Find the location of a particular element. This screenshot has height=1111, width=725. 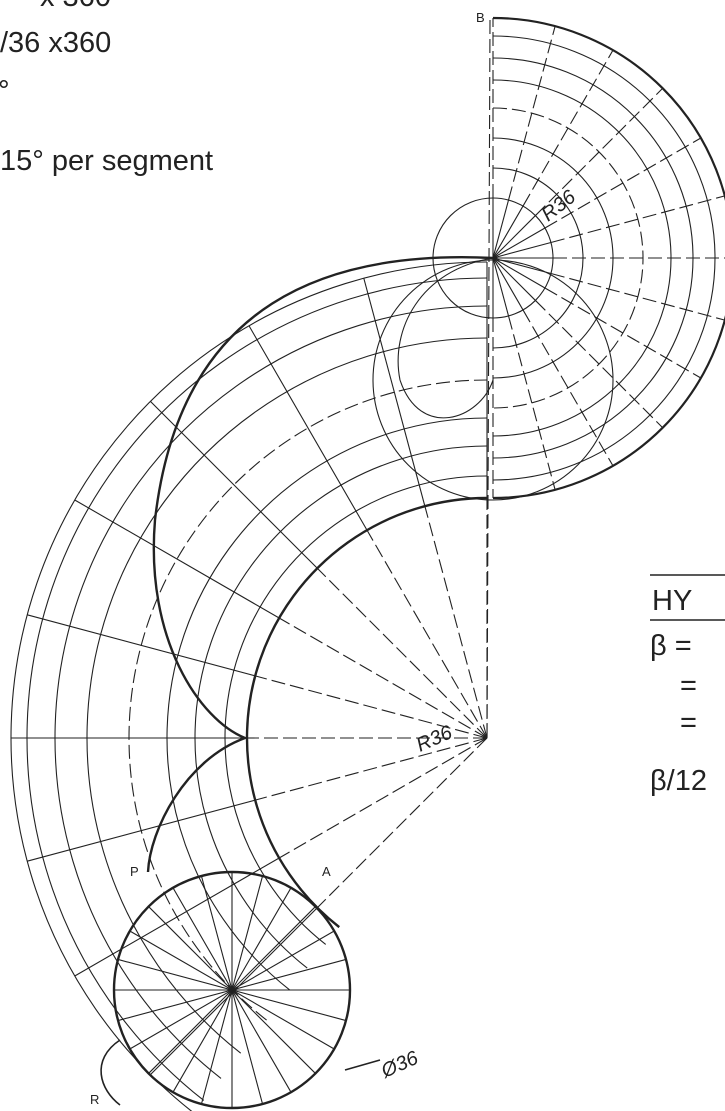

side-line: β/12 is located at coordinates (678, 781).